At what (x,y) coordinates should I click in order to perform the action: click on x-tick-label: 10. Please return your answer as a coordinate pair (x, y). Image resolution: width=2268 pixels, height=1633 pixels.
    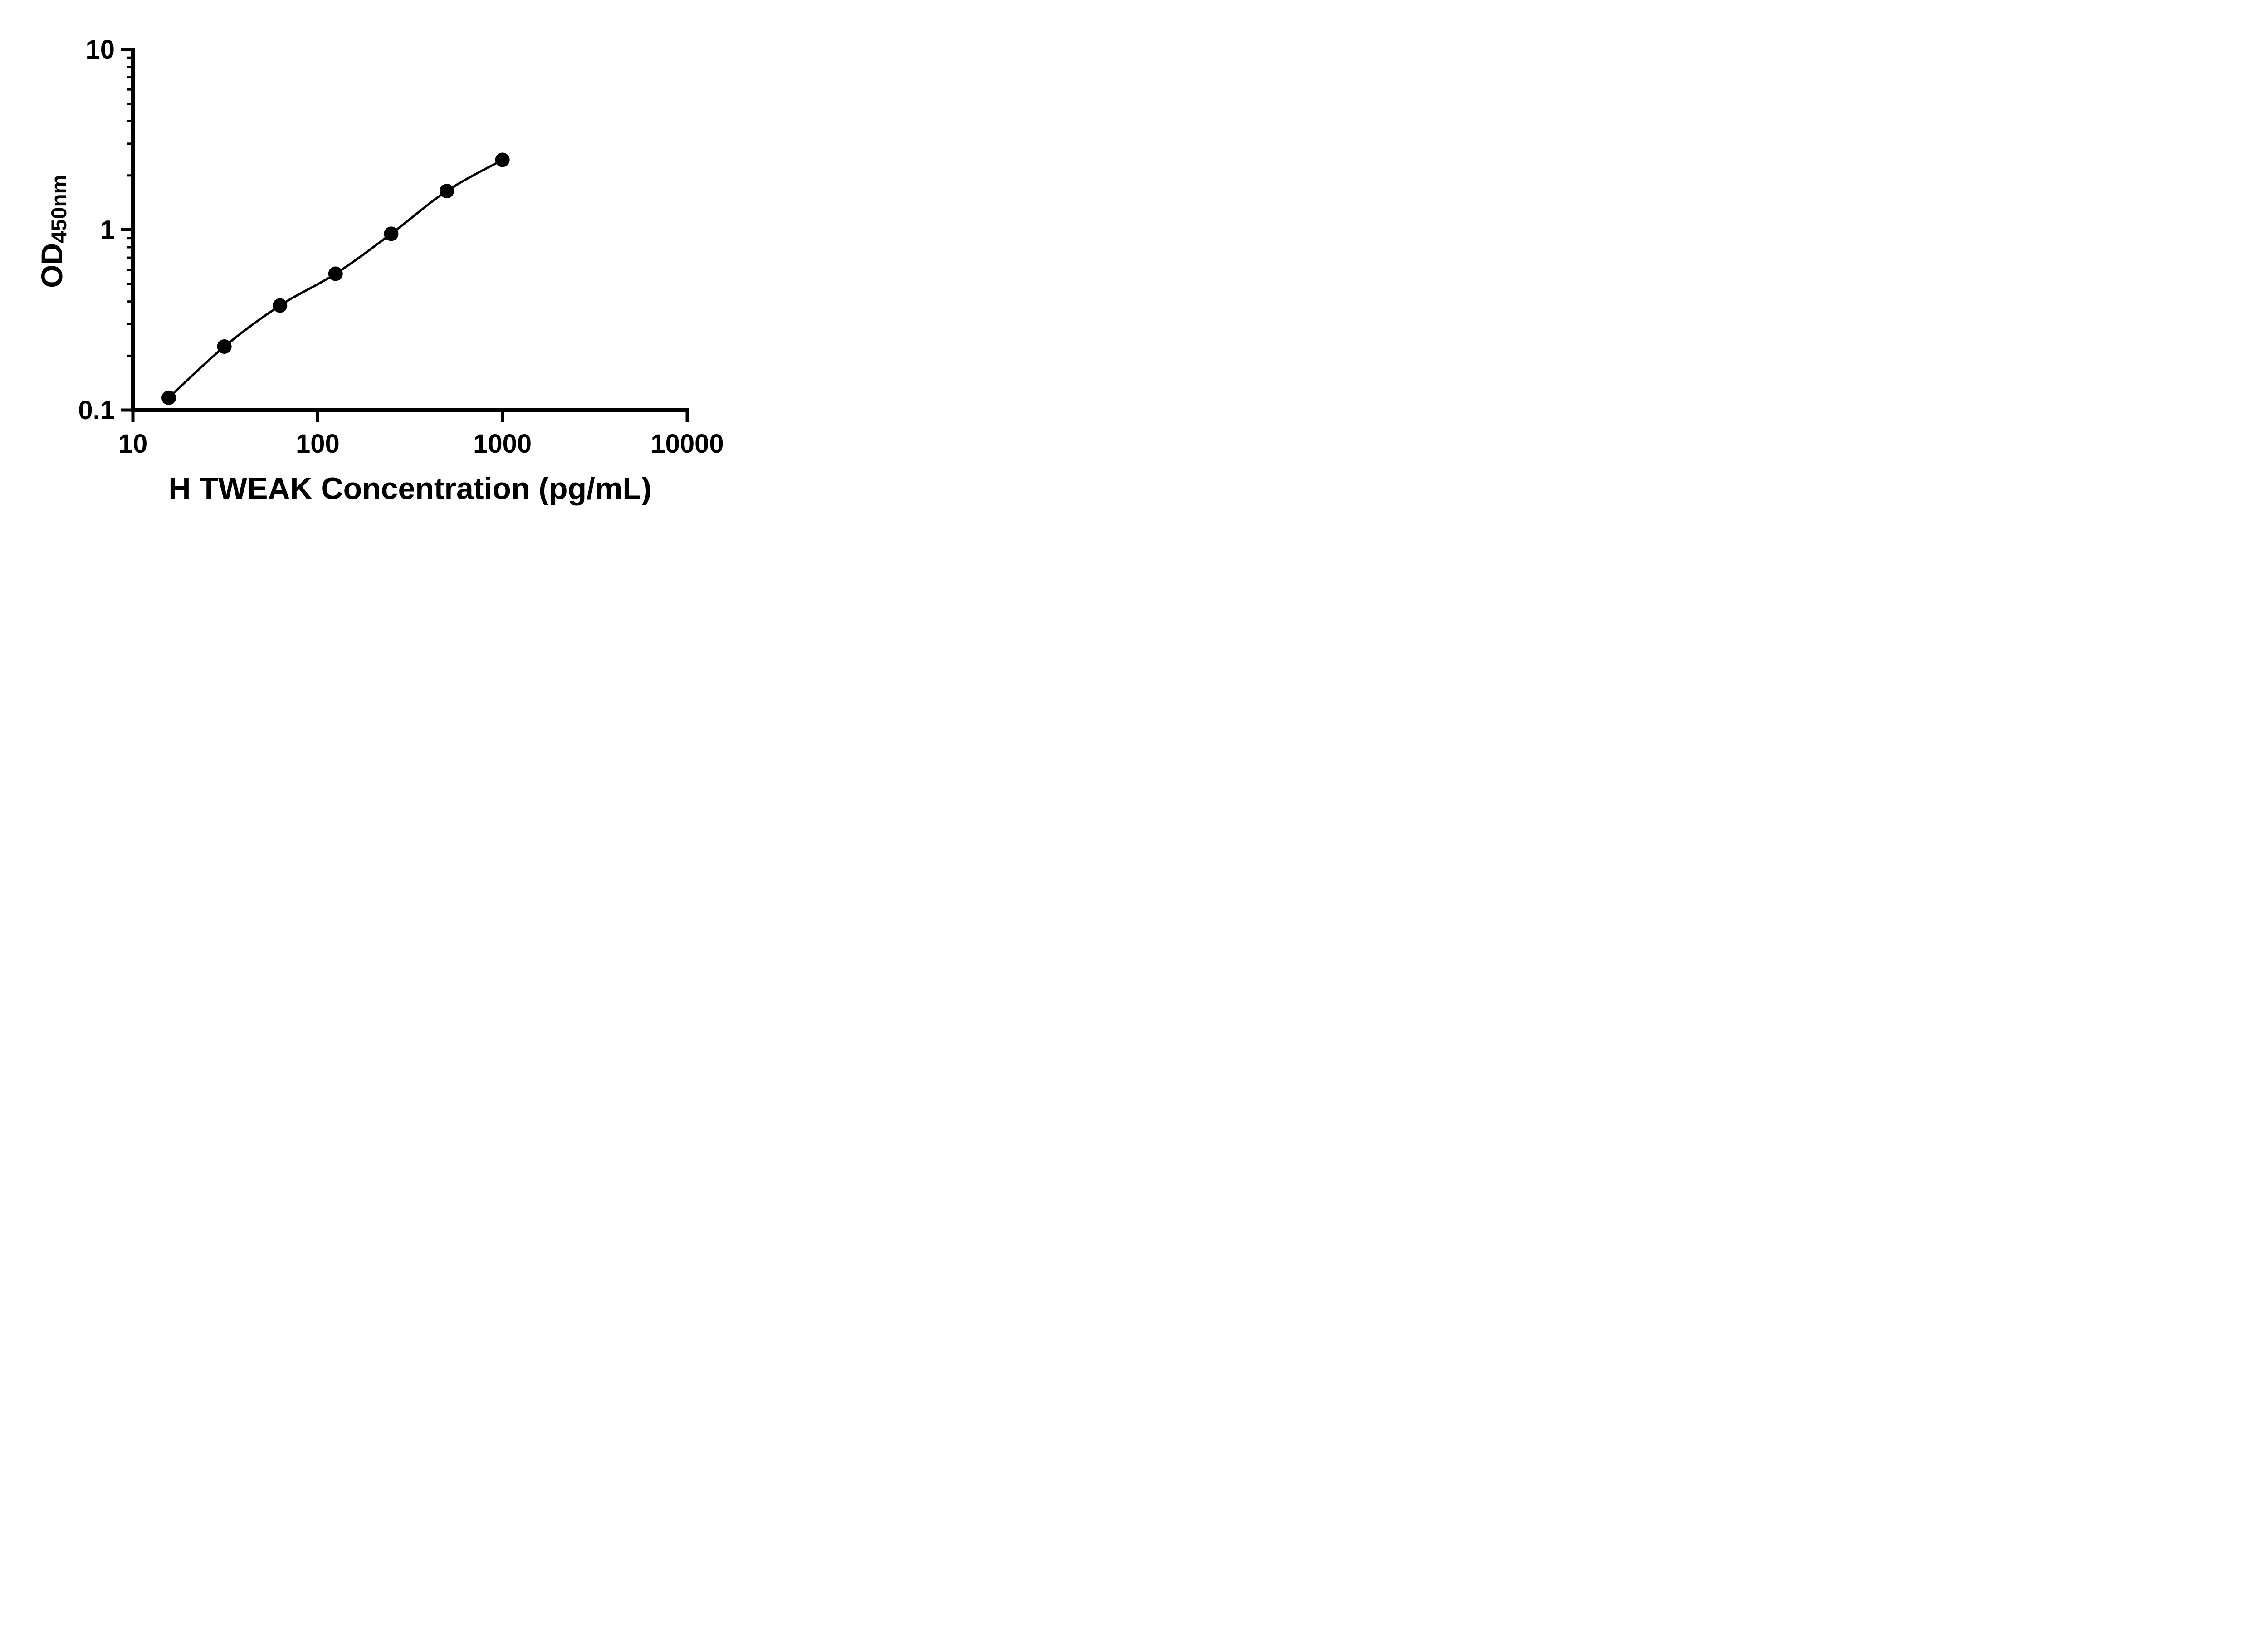
    Looking at the image, I should click on (133, 444).